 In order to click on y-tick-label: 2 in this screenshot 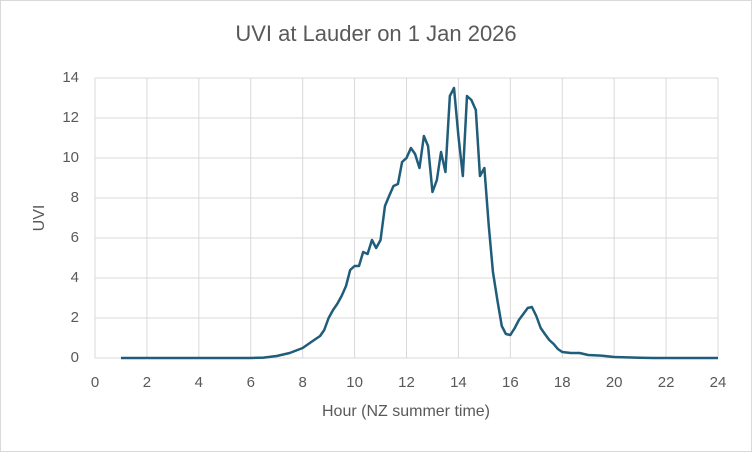, I will do `click(75, 317)`.